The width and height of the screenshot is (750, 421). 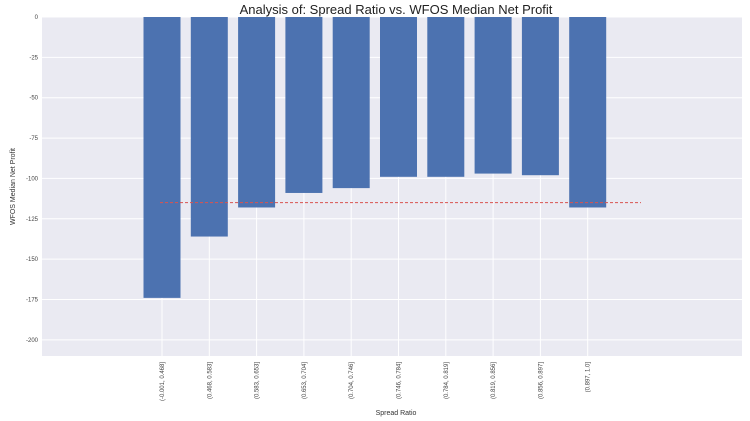 I want to click on y-tick-label: -75, so click(x=33, y=139).